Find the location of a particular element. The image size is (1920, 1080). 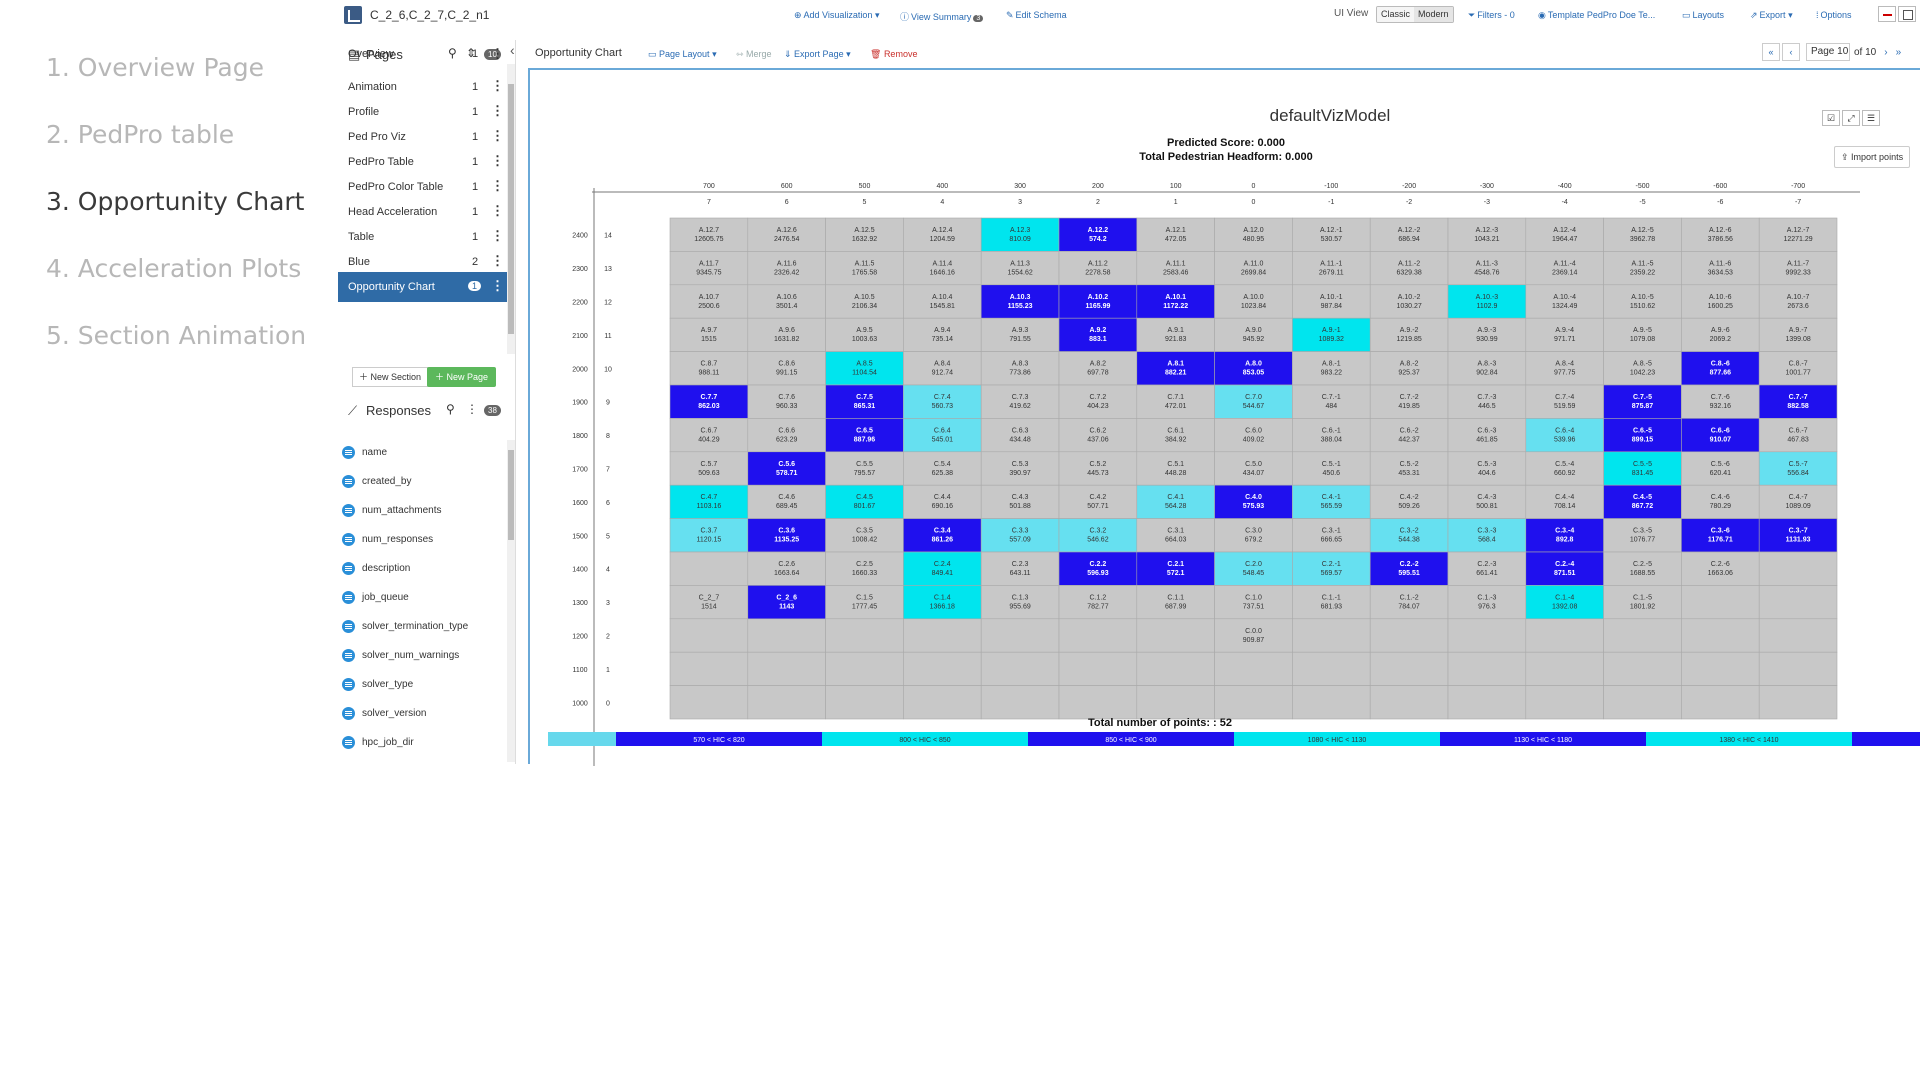

ui-view-classic: Classic is located at coordinates (1396, 14).